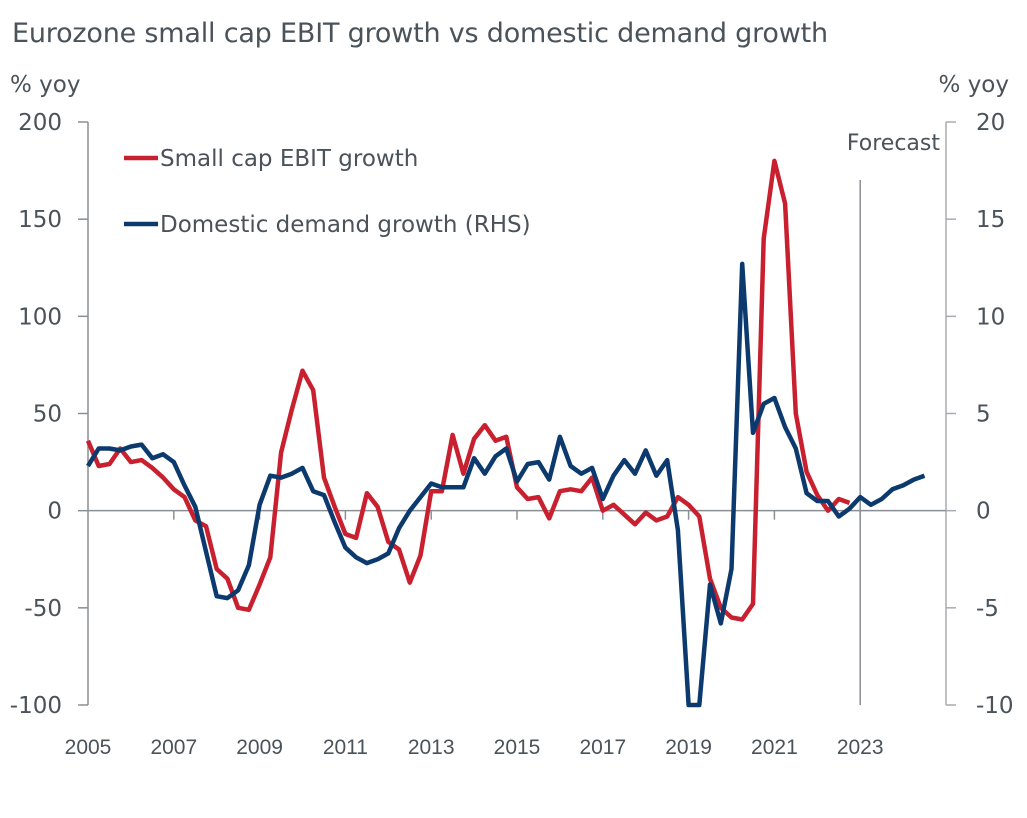  What do you see at coordinates (995, 706) in the screenshot?
I see `right-tick-label: -10` at bounding box center [995, 706].